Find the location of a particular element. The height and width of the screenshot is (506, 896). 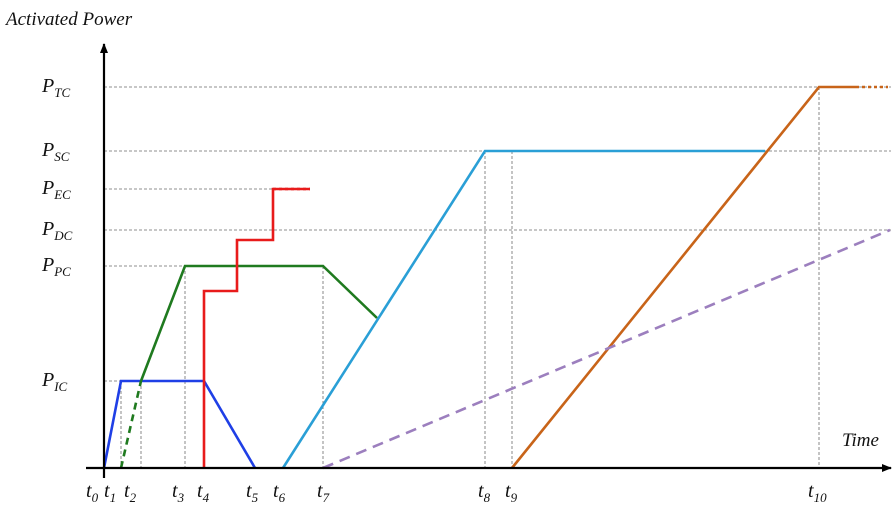

x-tick-sub: 6 is located at coordinates (282, 497).